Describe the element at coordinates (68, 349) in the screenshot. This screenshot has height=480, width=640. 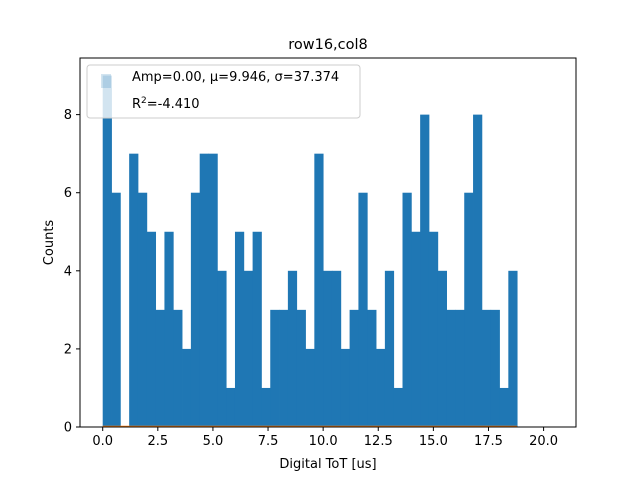
I see `y-tick-label: 2` at that location.